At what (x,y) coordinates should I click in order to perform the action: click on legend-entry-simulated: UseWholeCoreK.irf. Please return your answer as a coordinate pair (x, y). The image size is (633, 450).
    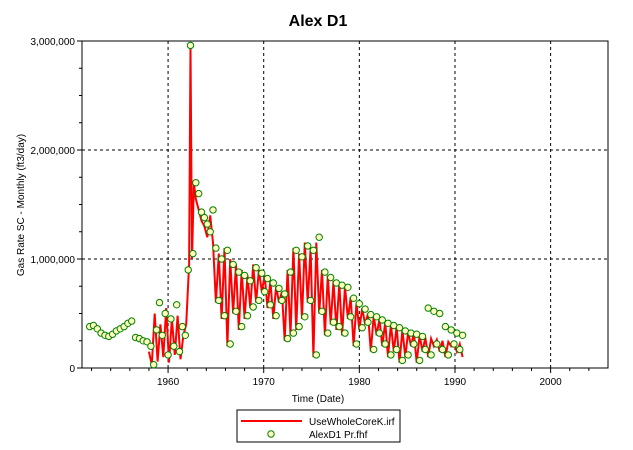
    Looking at the image, I should click on (352, 422).